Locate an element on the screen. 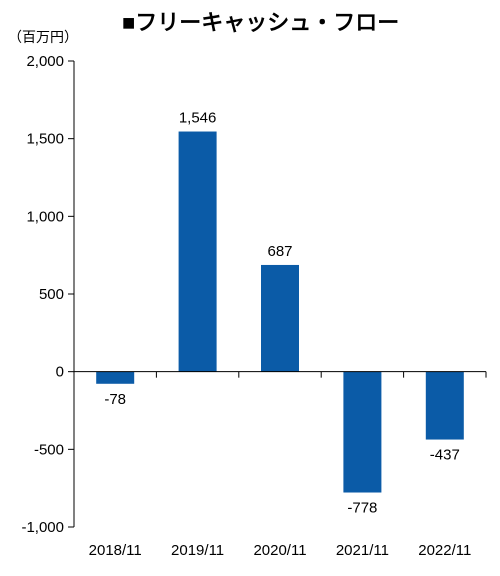 The image size is (500, 576). y-axis: 2,000 1,500 1,000 500 0 -500 -1,000 is located at coordinates (48, 294).